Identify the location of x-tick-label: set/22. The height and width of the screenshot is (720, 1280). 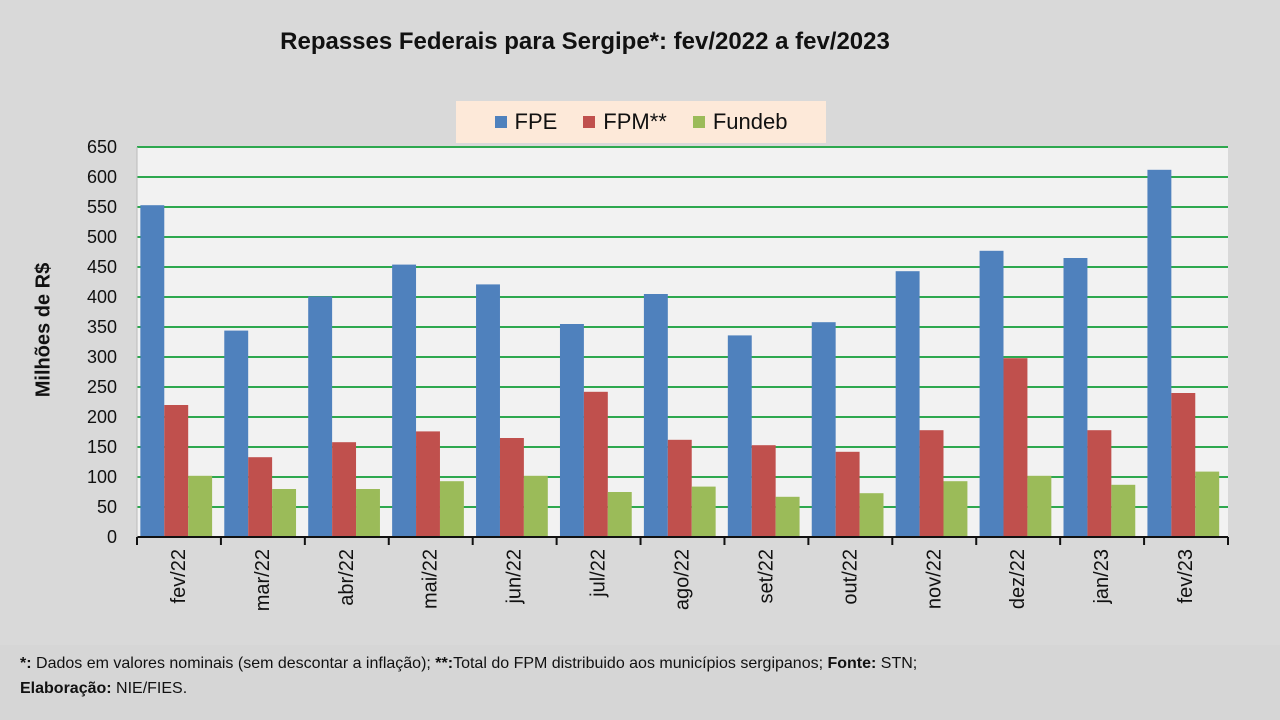
(766, 576).